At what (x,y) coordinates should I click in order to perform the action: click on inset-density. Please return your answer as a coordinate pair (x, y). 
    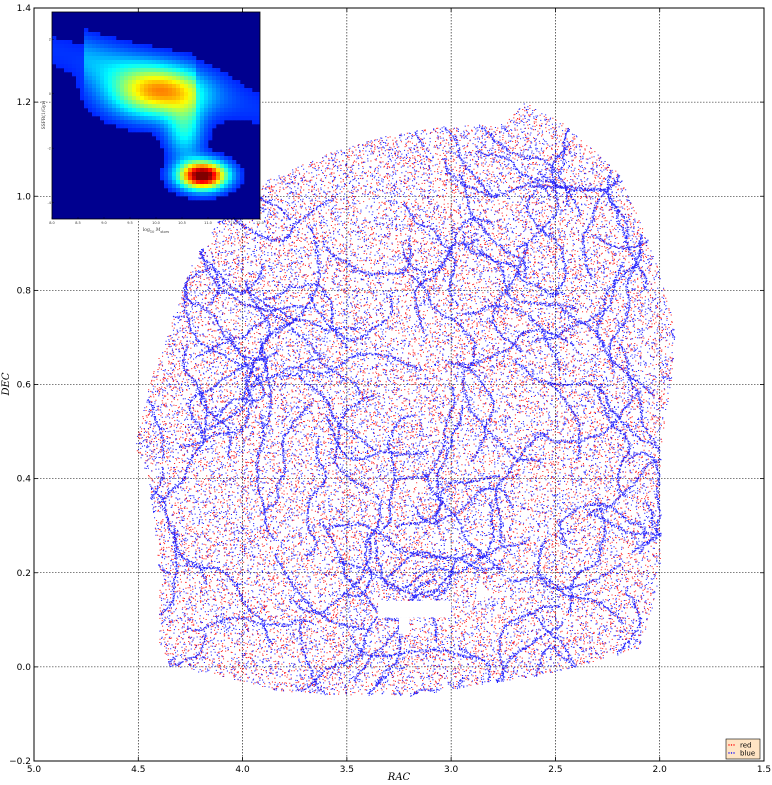
    Looking at the image, I should click on (156, 114).